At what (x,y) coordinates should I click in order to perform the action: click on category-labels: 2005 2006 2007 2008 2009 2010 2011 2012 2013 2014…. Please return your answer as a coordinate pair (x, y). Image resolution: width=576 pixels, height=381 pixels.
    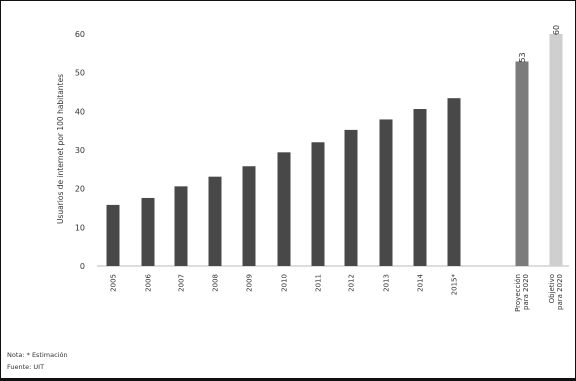
    Looking at the image, I should click on (337, 292).